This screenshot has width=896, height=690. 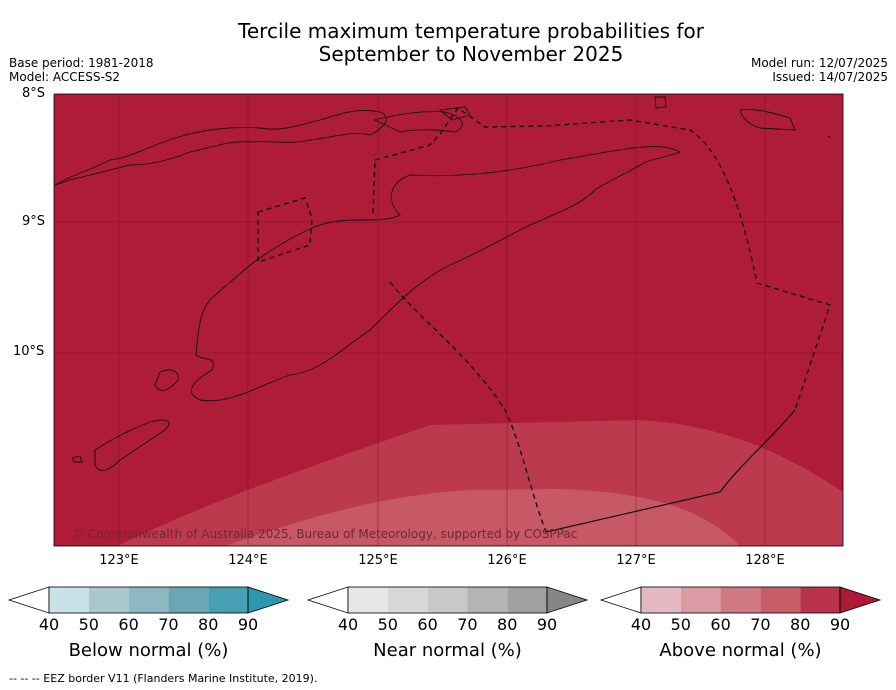 What do you see at coordinates (248, 560) in the screenshot?
I see `lon-label-124e: 124°E` at bounding box center [248, 560].